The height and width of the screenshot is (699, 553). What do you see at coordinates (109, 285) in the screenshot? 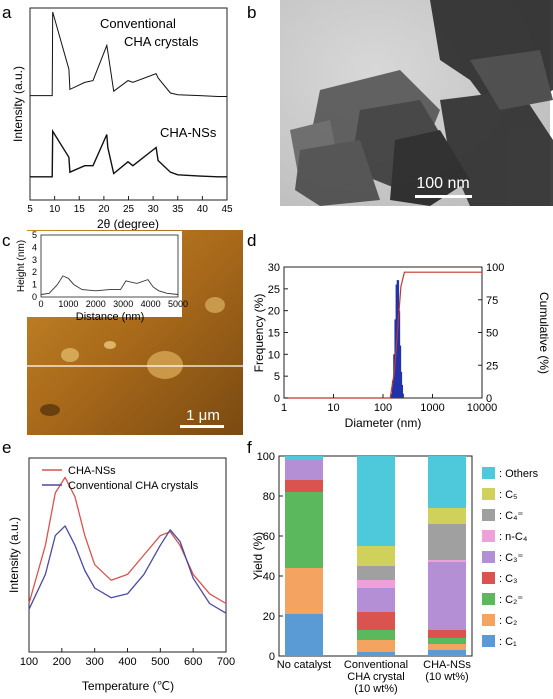
I see `height-profile-line` at bounding box center [109, 285].